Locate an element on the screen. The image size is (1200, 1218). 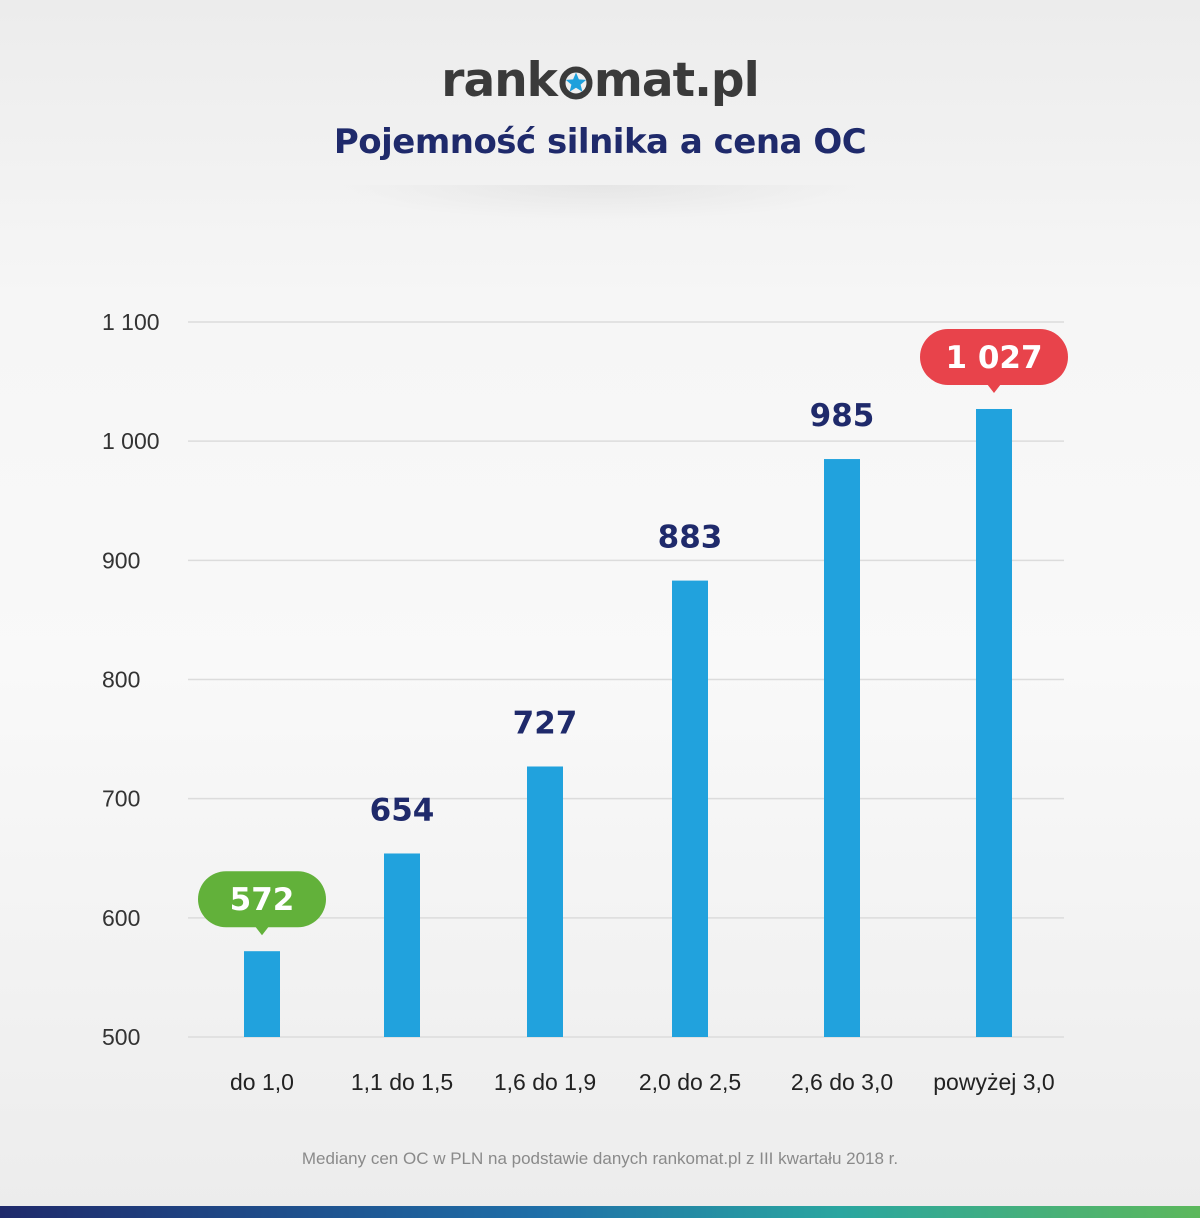
y-tick-label: 600 is located at coordinates (121, 918).